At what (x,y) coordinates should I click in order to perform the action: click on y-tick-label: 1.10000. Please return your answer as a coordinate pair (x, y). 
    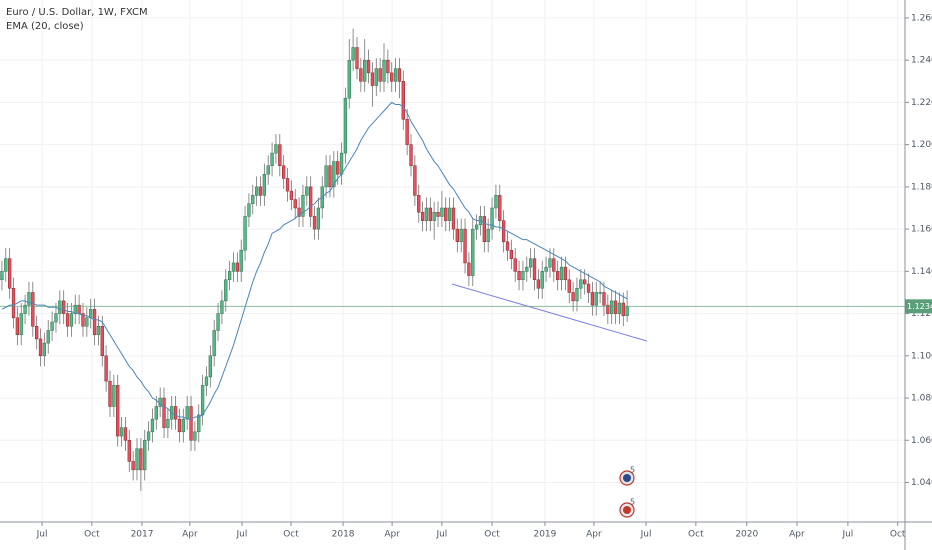
    Looking at the image, I should click on (921, 356).